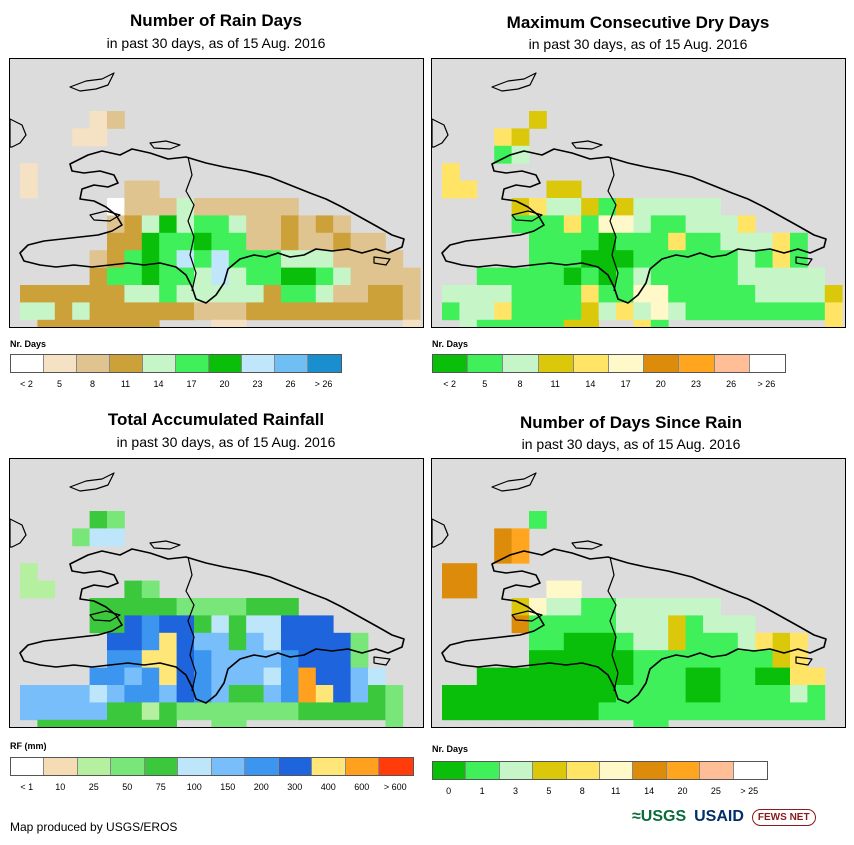 The image size is (854, 845). I want to click on legend-tick-label: 5, so click(59, 384).